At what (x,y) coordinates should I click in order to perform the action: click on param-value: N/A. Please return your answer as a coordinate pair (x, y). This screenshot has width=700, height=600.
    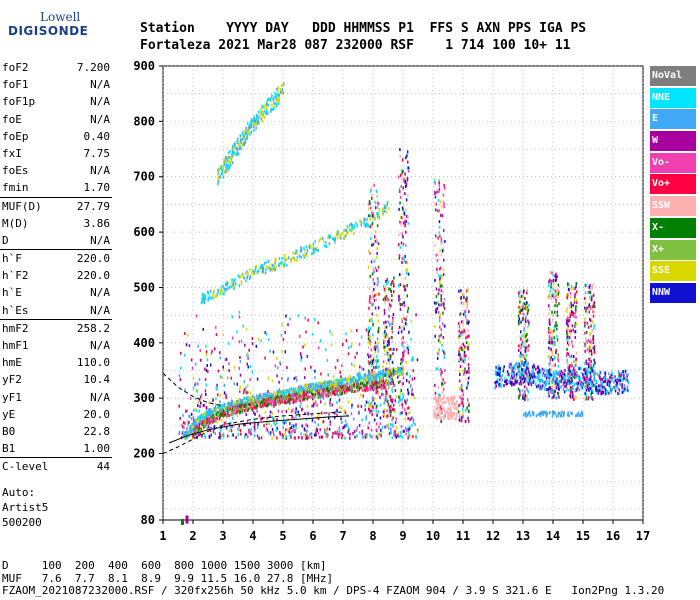
    Looking at the image, I should click on (100, 293).